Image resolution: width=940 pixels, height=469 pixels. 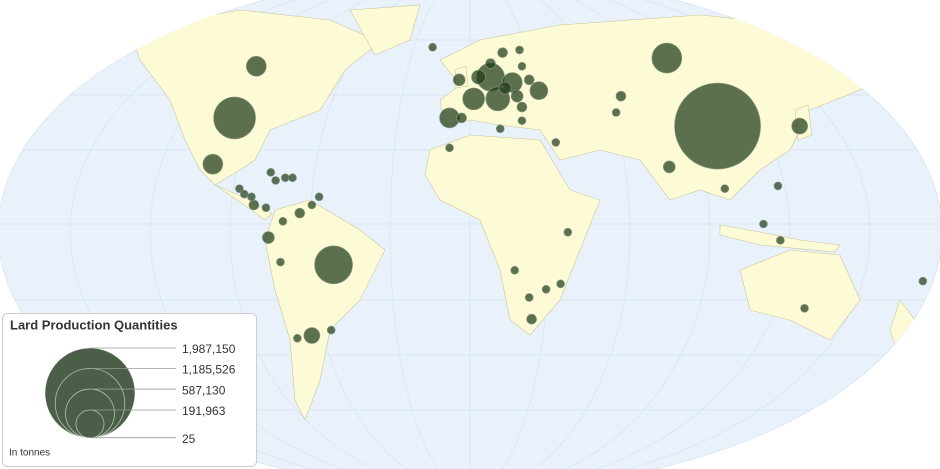 What do you see at coordinates (94, 324) in the screenshot?
I see `chart-title: Lard Production Quantities` at bounding box center [94, 324].